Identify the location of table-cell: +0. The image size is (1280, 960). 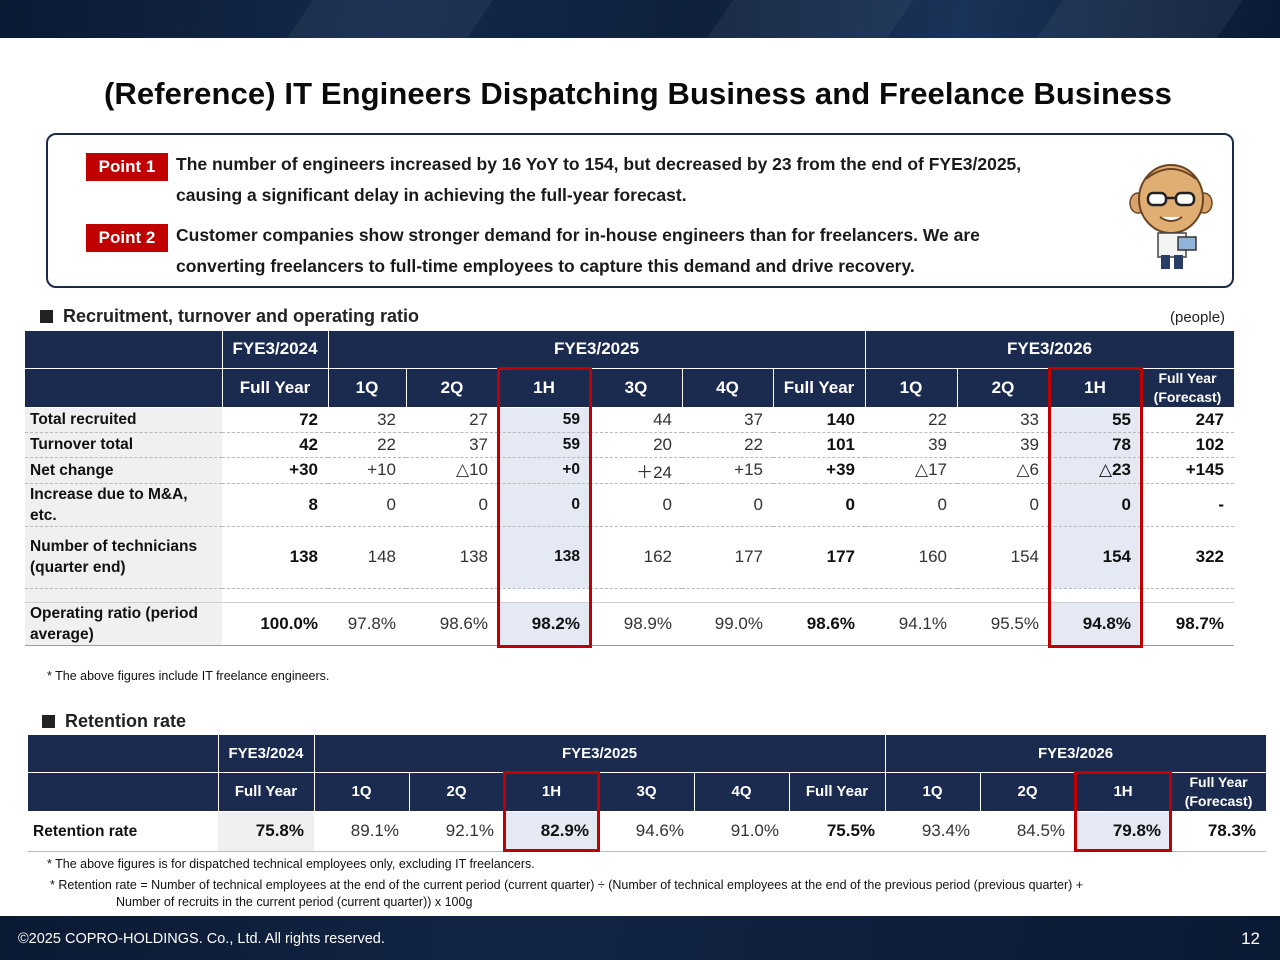
(544, 470).